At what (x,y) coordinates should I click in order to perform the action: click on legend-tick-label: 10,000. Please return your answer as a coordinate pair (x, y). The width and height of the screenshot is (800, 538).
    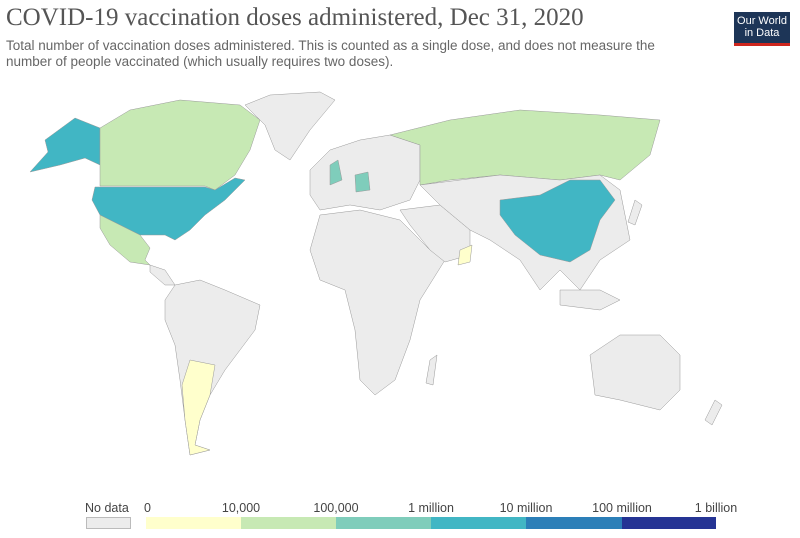
    Looking at the image, I should click on (241, 508).